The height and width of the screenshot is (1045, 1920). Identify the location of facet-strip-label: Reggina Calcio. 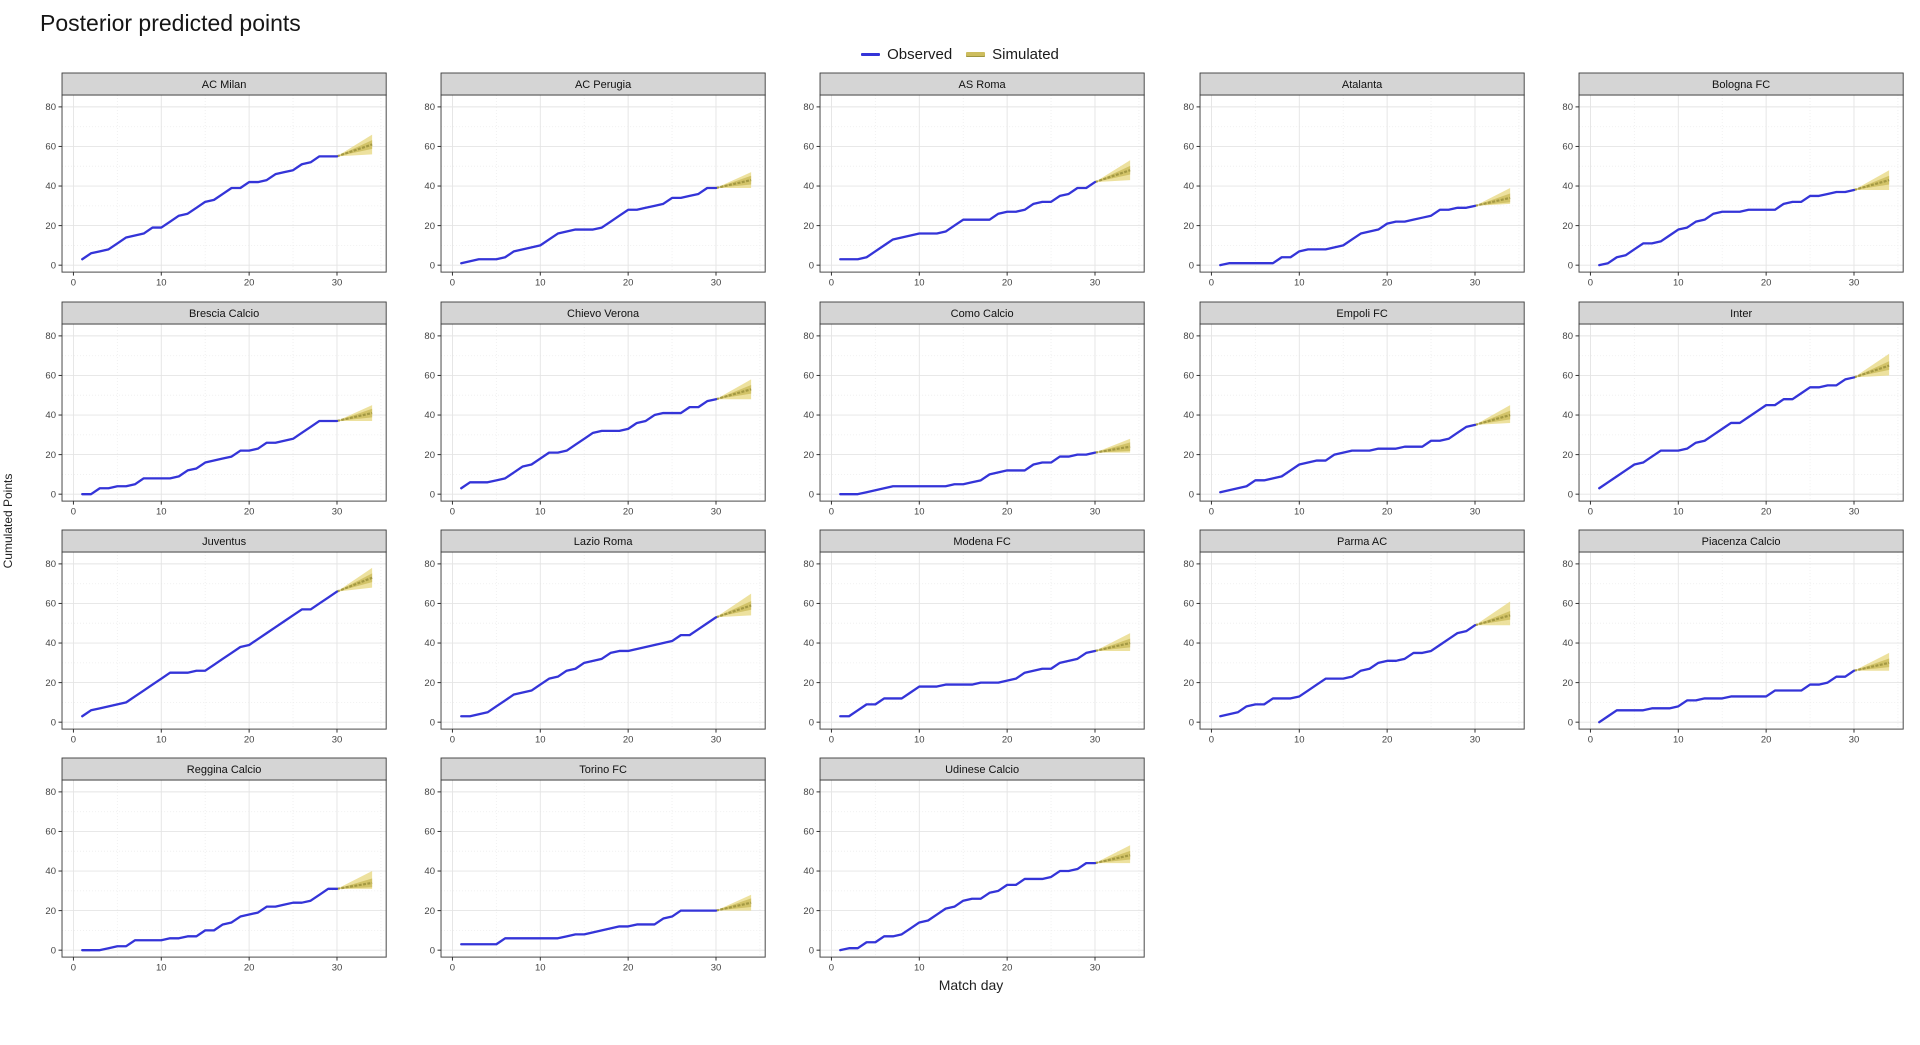
(224, 770).